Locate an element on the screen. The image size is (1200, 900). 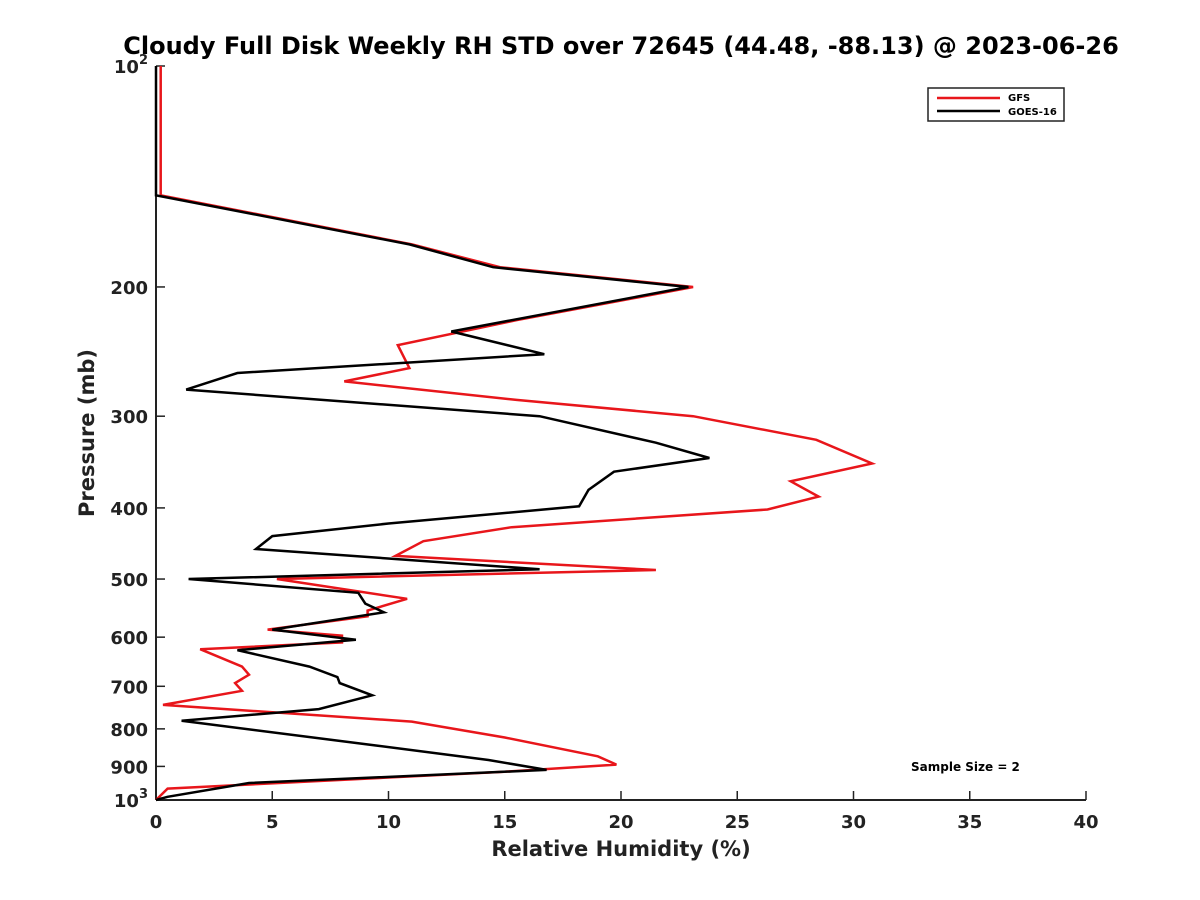
x-ticks: 0 5 10 15 20 25 30 35 40 is located at coordinates (624, 812).